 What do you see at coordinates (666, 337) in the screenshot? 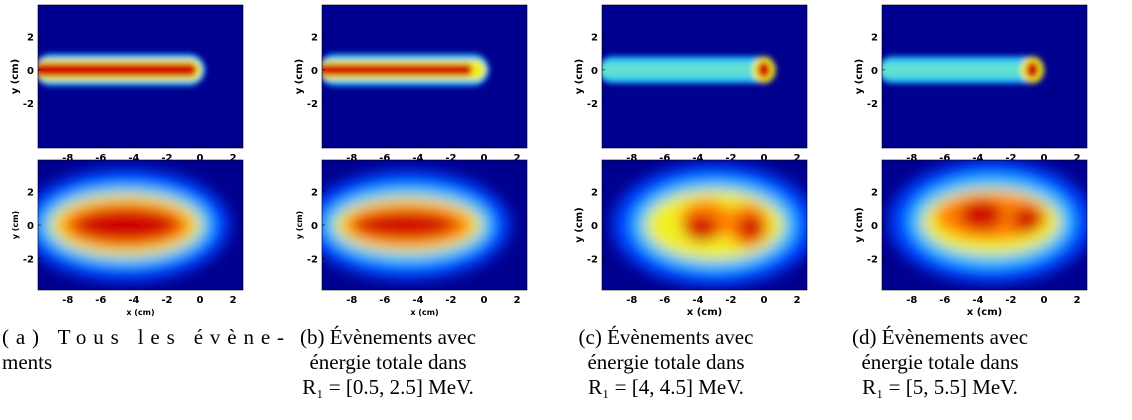
I see `caption-line: (c) Évènements avec` at bounding box center [666, 337].